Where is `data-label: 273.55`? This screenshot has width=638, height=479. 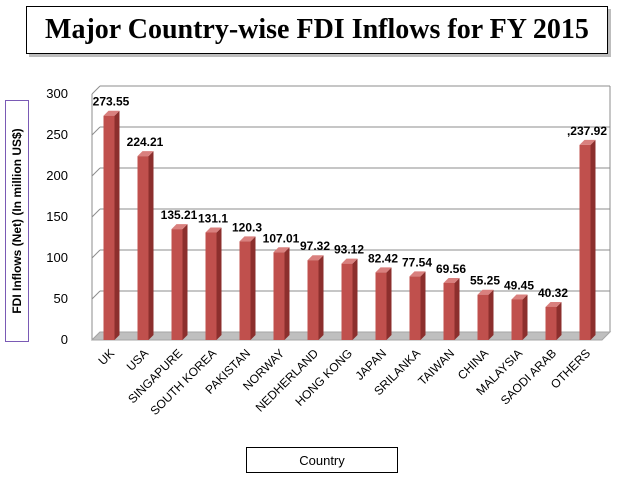
data-label: 273.55 is located at coordinates (111, 102).